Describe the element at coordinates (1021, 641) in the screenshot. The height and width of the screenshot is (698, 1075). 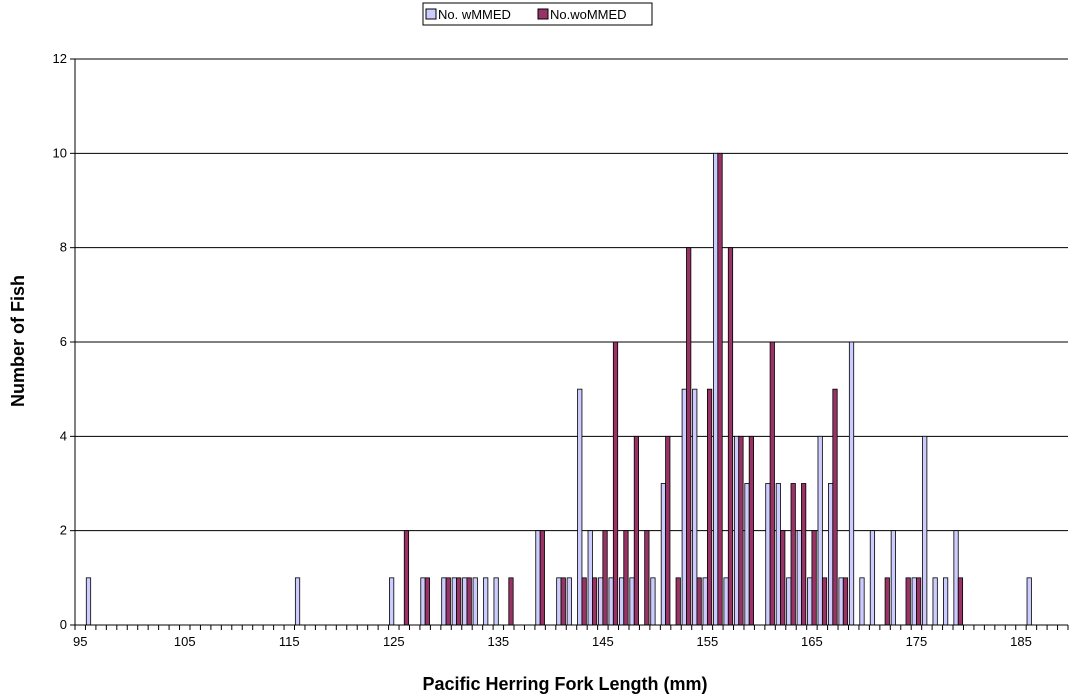
I see `x-tick-label: 185` at that location.